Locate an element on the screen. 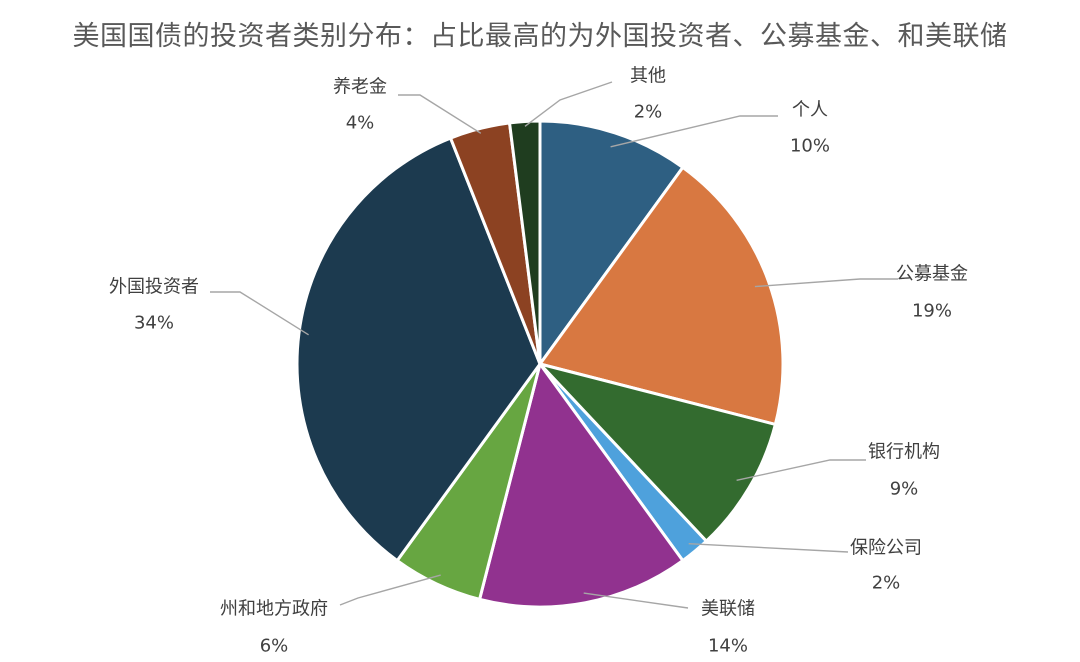 Image resolution: width=1080 pixels, height=662 pixels. slice-label-8: 养老金 is located at coordinates (360, 87).